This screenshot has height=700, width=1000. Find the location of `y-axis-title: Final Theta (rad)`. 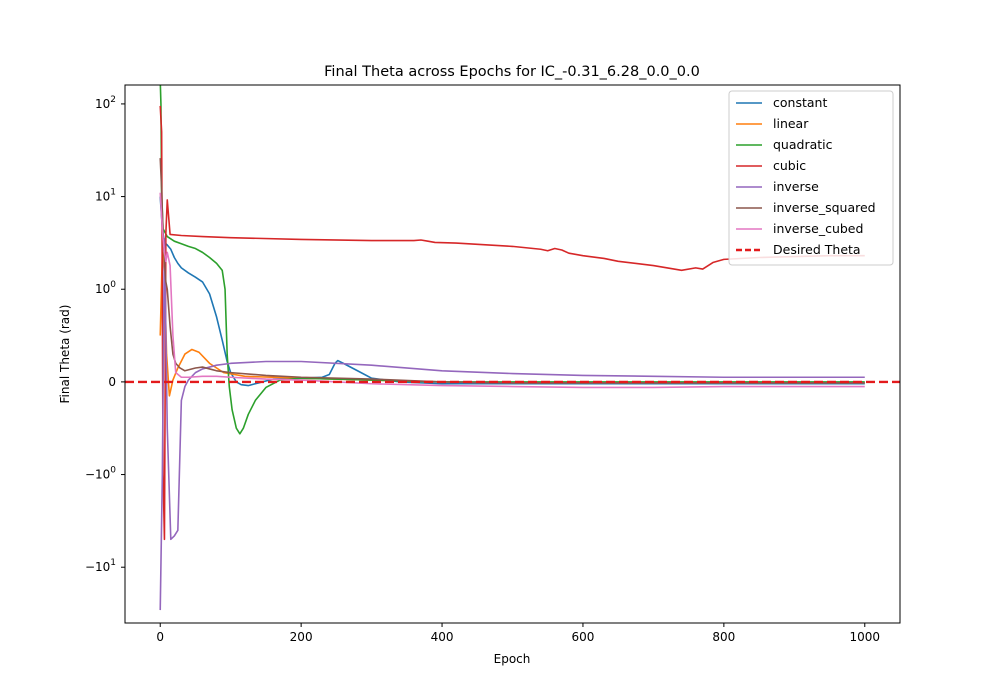

y-axis-title: Final Theta (rad) is located at coordinates (65, 354).